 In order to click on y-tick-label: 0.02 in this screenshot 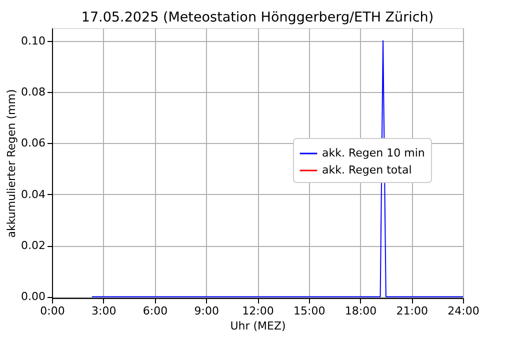, I will do `click(33, 245)`.